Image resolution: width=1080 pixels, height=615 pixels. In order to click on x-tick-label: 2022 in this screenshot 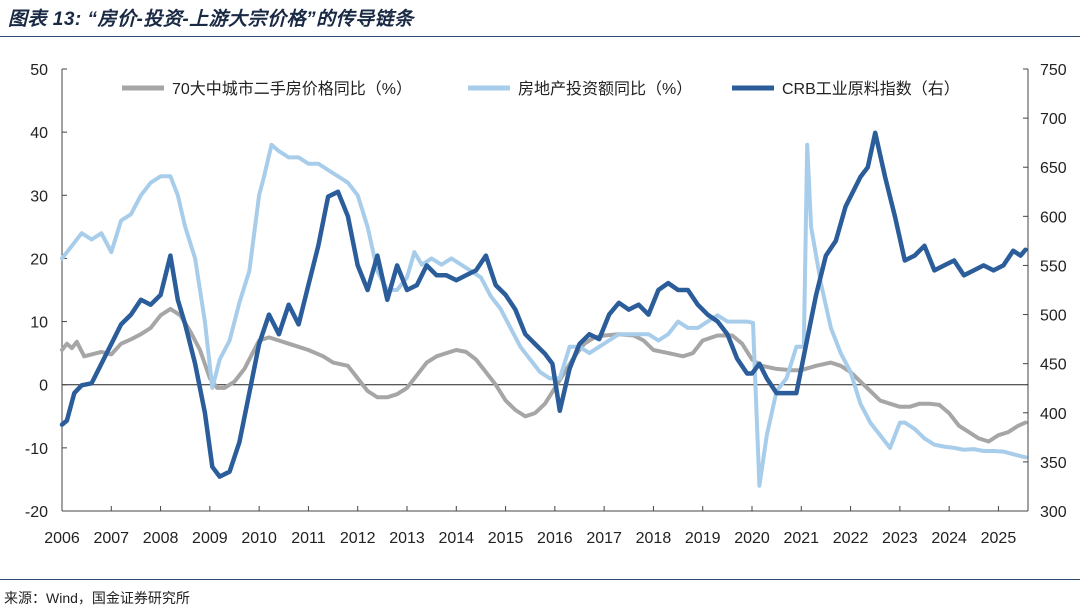, I will do `click(851, 538)`.